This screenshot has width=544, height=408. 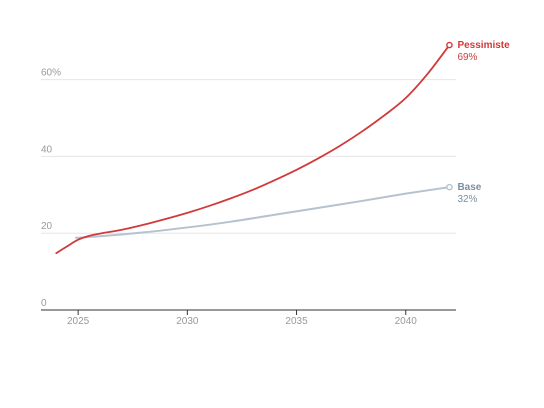 What do you see at coordinates (483, 45) in the screenshot?
I see `series-label-pessimiste: Pessimiste` at bounding box center [483, 45].